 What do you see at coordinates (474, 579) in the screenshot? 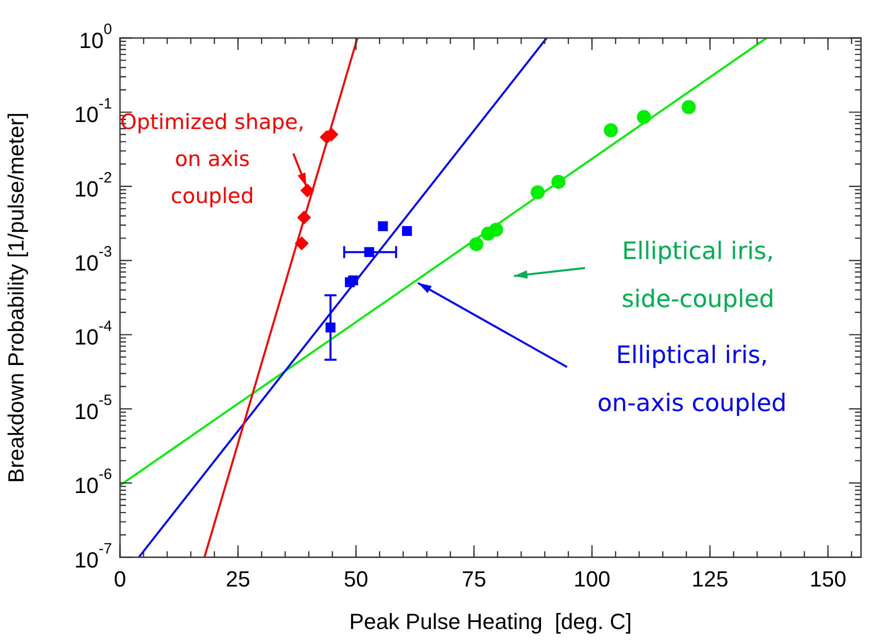
I see `x-tick-label: 75` at bounding box center [474, 579].